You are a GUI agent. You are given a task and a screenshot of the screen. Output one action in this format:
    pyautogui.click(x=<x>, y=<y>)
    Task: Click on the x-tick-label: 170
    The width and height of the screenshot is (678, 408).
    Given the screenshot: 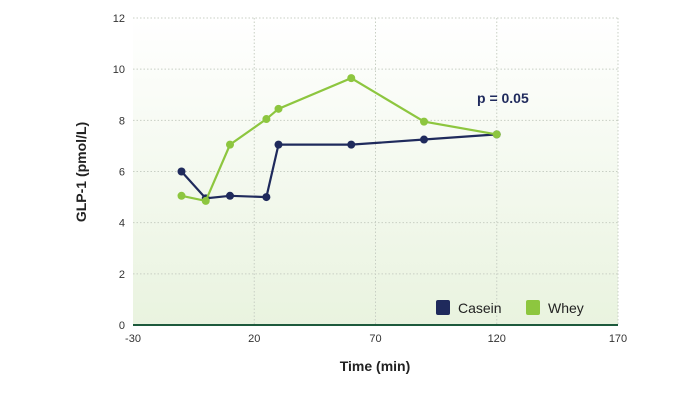 What is the action you would take?
    pyautogui.click(x=618, y=339)
    